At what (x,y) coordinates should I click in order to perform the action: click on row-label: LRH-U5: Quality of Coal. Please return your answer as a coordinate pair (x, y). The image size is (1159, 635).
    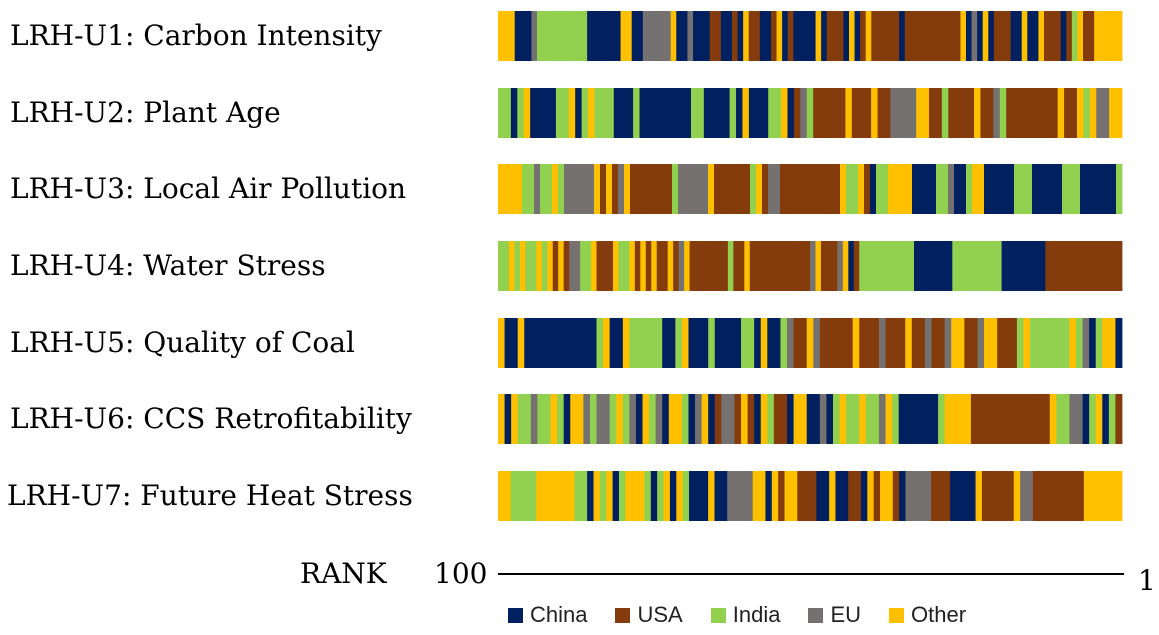
    Looking at the image, I should click on (182, 342).